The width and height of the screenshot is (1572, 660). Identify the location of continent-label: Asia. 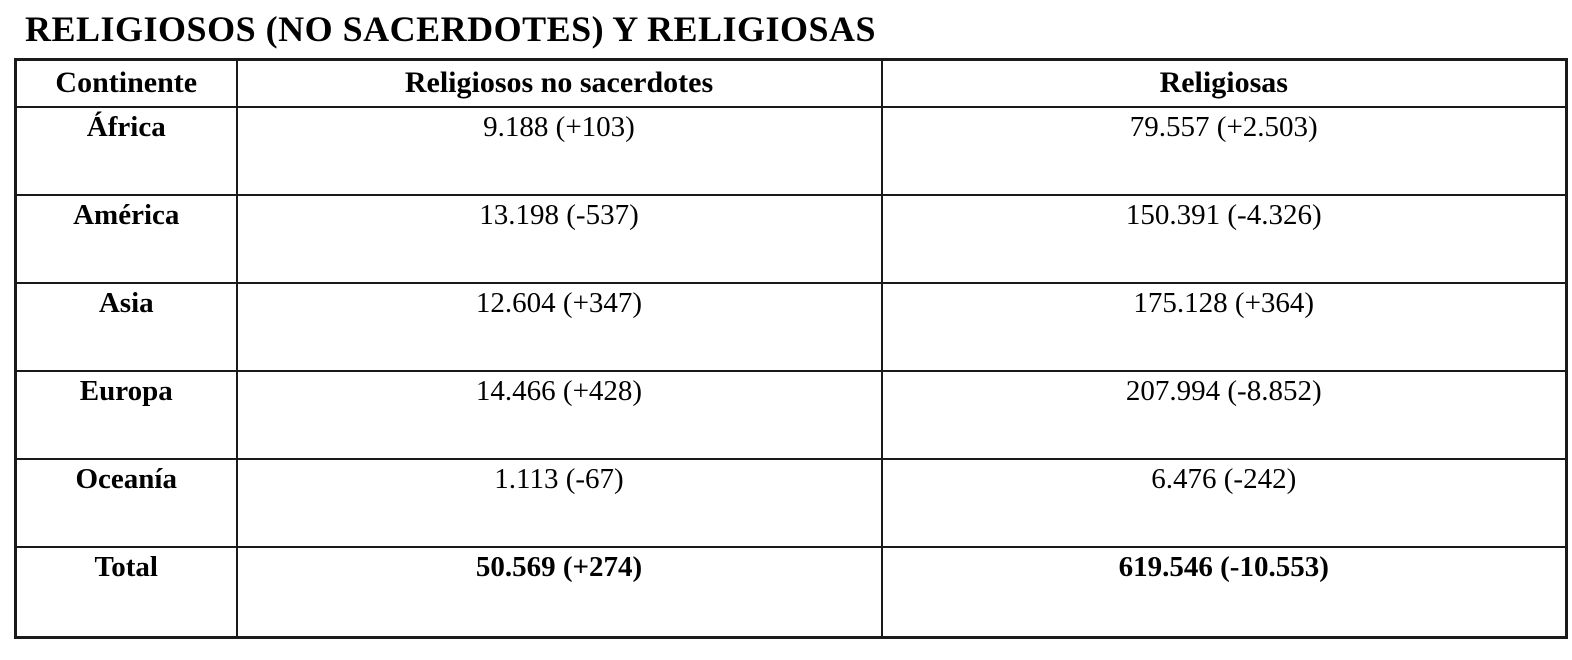
(126, 326).